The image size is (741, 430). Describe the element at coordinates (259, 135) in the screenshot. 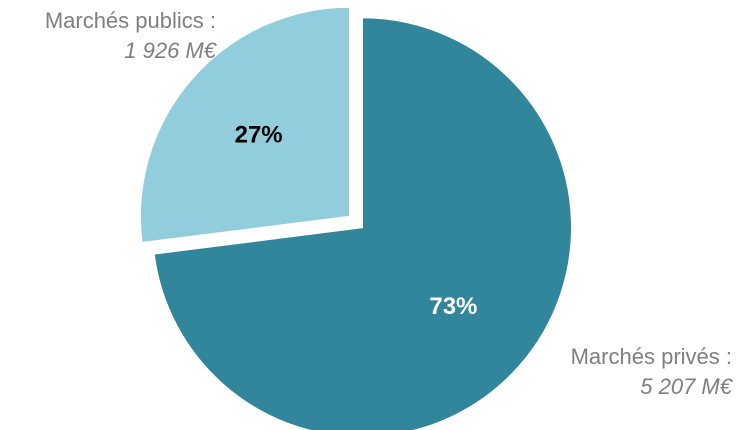

I see `percent-label-marches-publics: 27%` at that location.